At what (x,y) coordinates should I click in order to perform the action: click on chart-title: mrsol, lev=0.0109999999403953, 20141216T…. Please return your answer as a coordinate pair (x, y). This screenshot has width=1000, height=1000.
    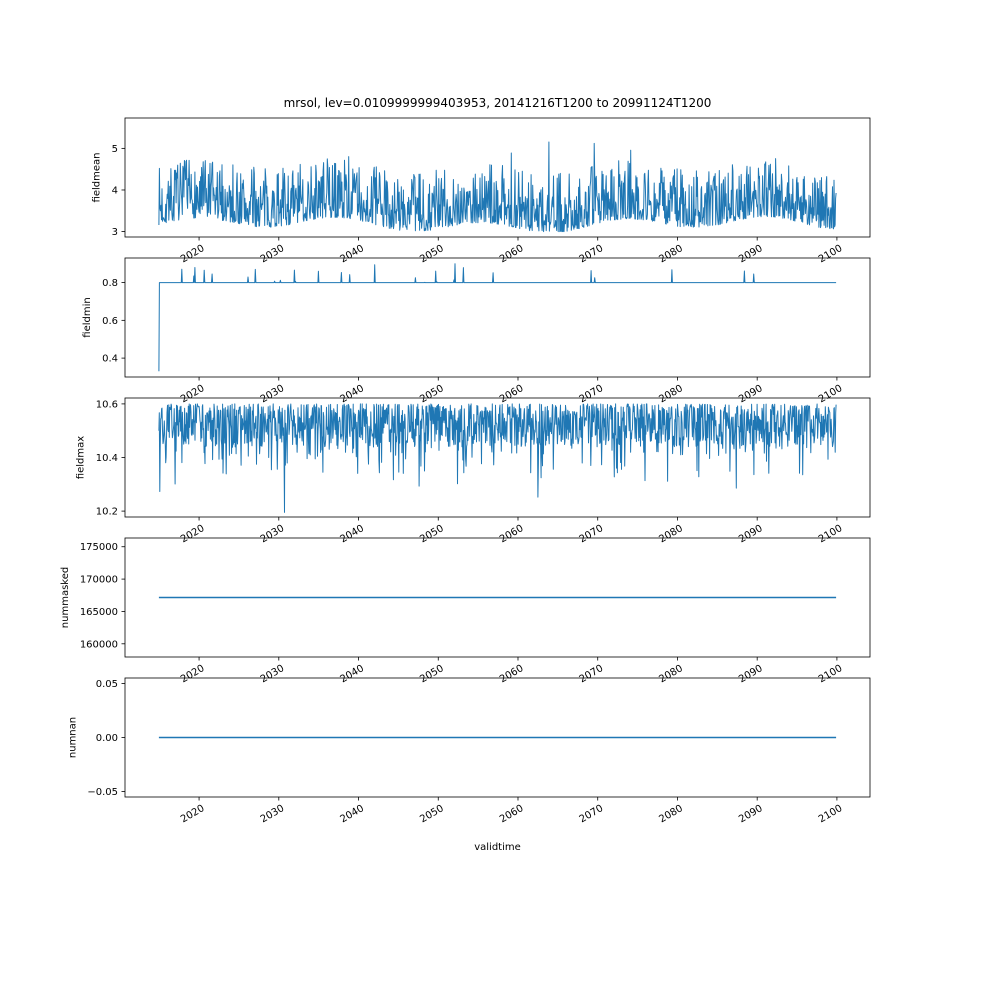
    Looking at the image, I should click on (497, 103).